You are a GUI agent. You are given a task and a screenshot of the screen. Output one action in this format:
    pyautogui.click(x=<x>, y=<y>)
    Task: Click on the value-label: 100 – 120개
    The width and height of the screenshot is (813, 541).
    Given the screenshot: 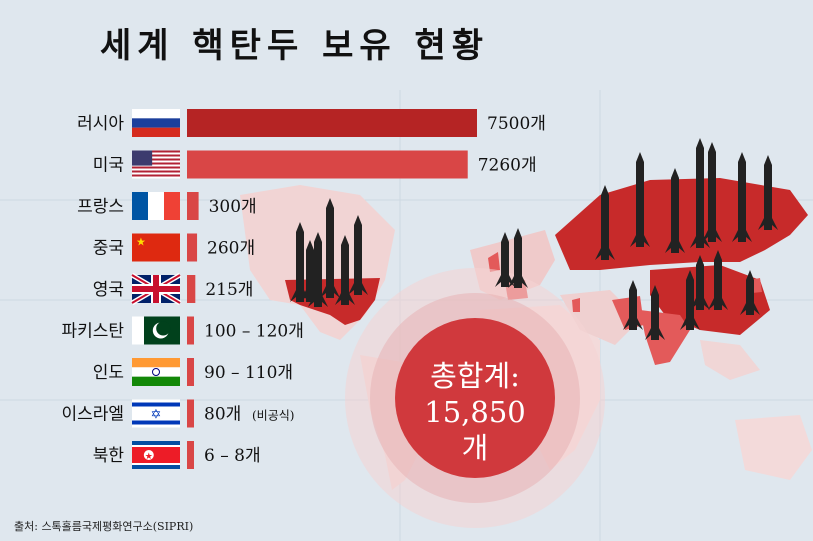 What is the action you would take?
    pyautogui.click(x=254, y=332)
    